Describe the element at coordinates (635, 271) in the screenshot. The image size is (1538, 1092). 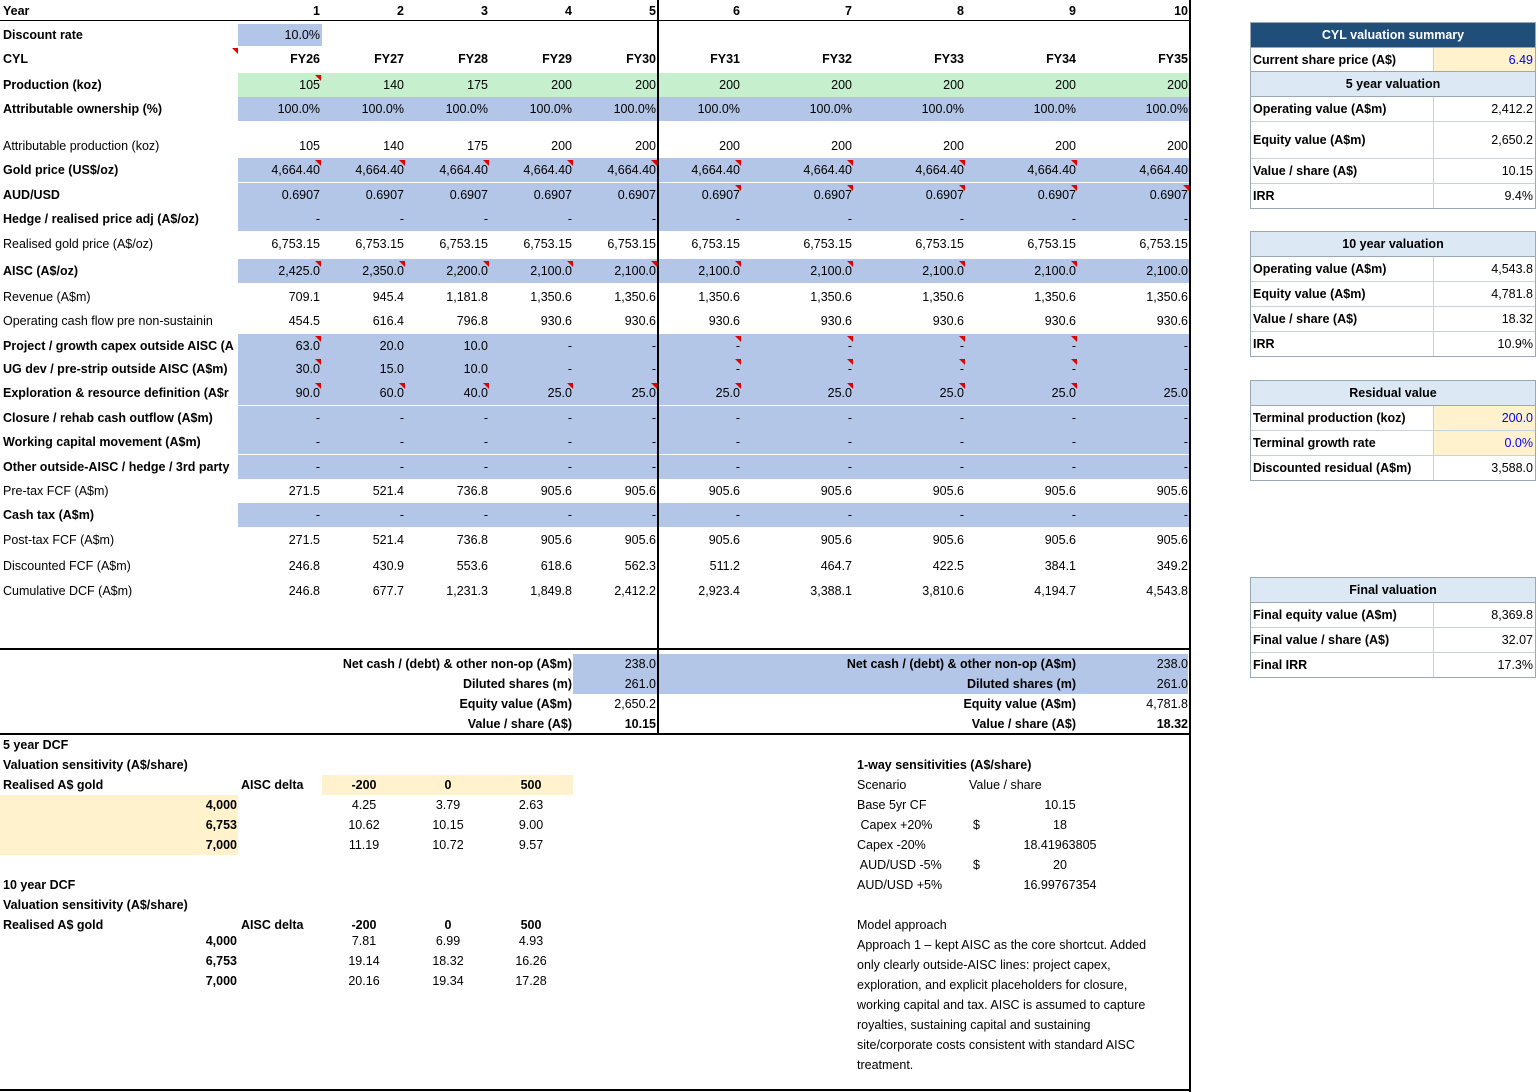
I see `cell-aisc-5: 2,100.0` at that location.